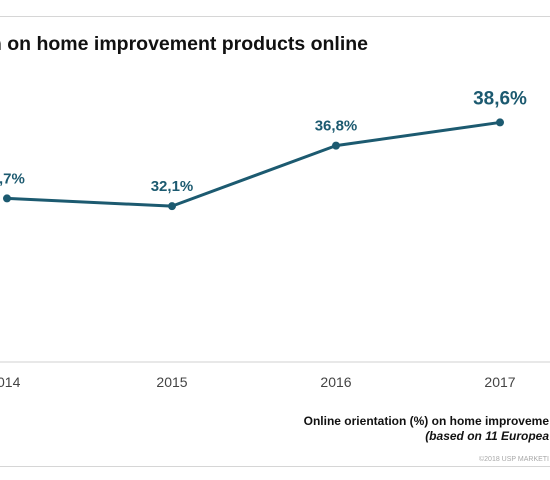 The width and height of the screenshot is (550, 480). Describe the element at coordinates (499, 382) in the screenshot. I see `x-tick-2017: 2017` at that location.